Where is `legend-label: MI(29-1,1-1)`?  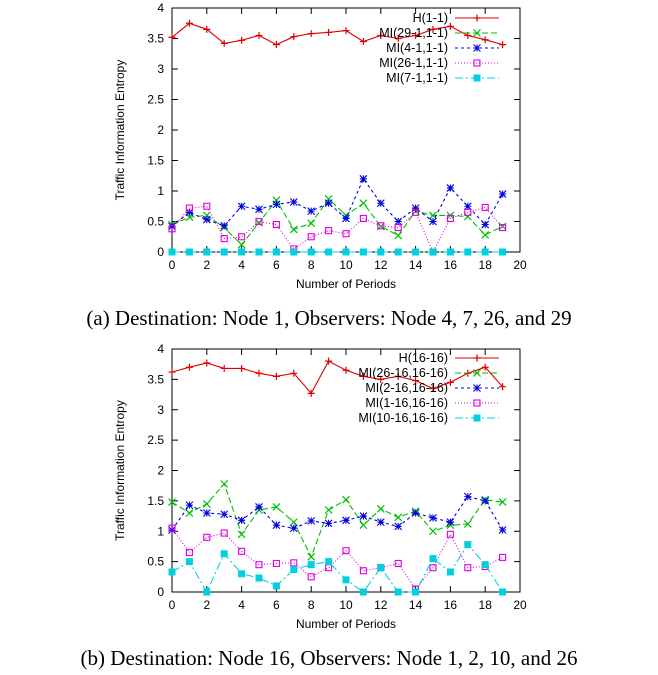
legend-label: MI(29-1,1-1) is located at coordinates (413, 33).